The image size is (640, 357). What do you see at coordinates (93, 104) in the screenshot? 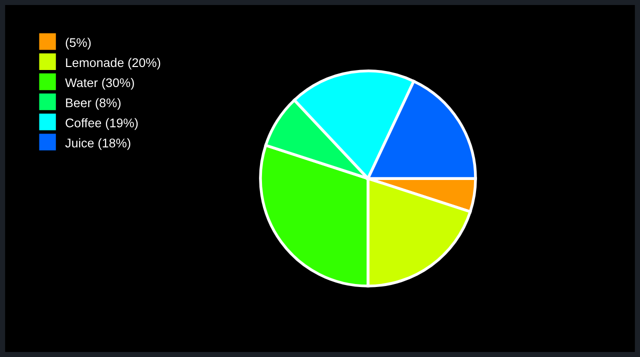
I see `legend-label: Beer (8%)` at bounding box center [93, 104].